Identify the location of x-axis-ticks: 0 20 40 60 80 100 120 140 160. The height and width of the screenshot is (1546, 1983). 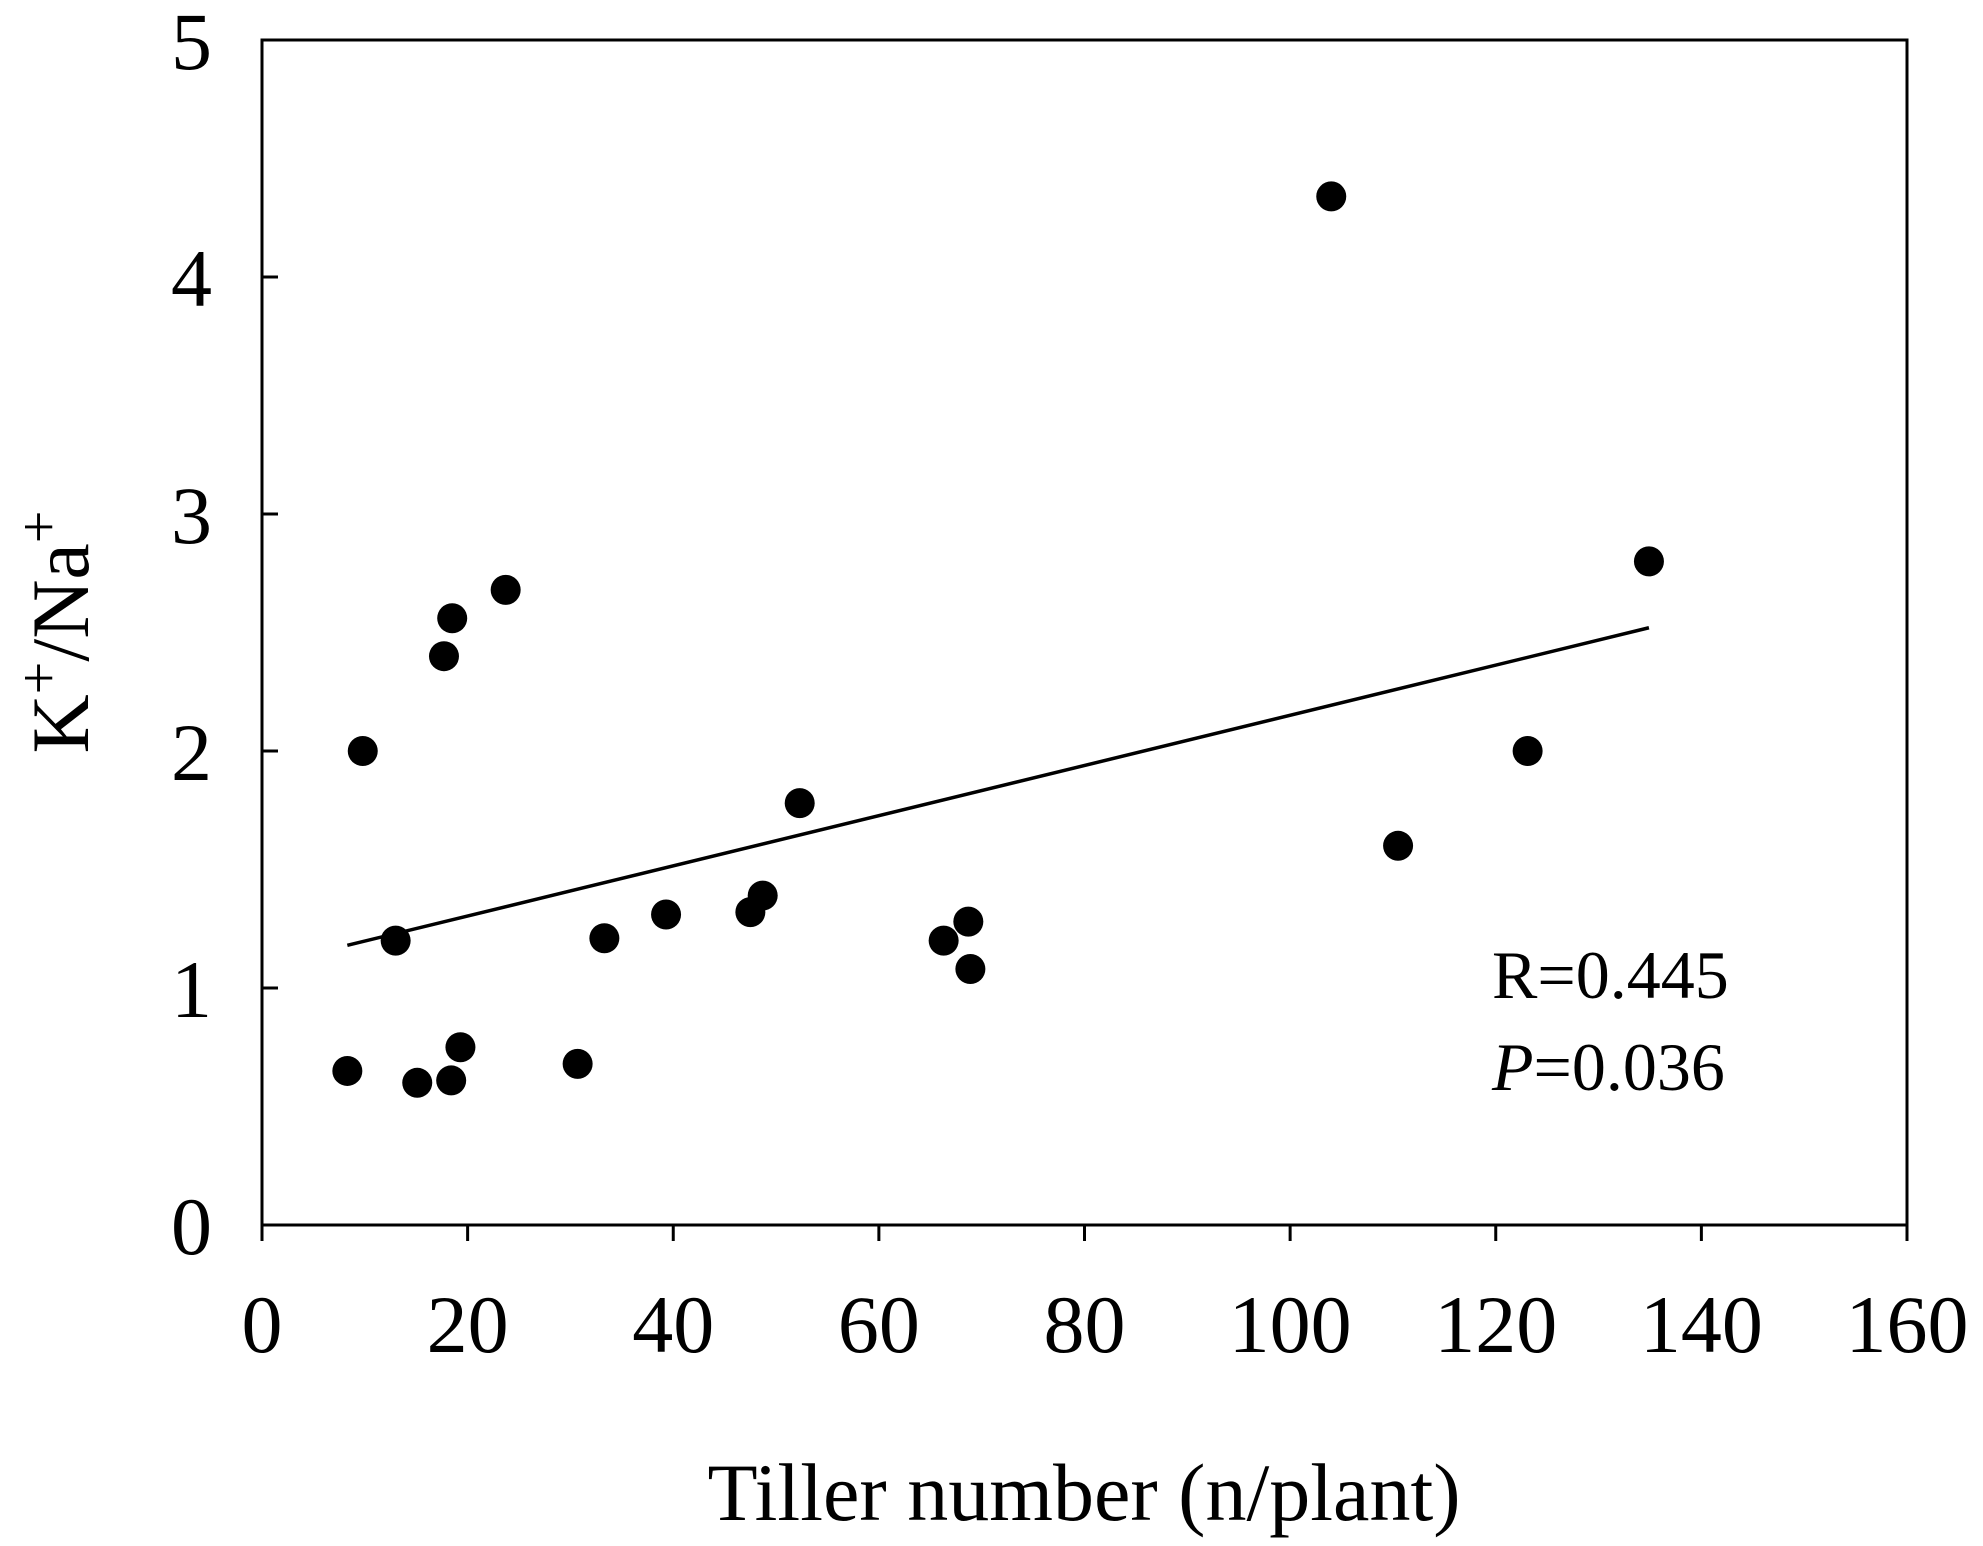
(1105, 1297).